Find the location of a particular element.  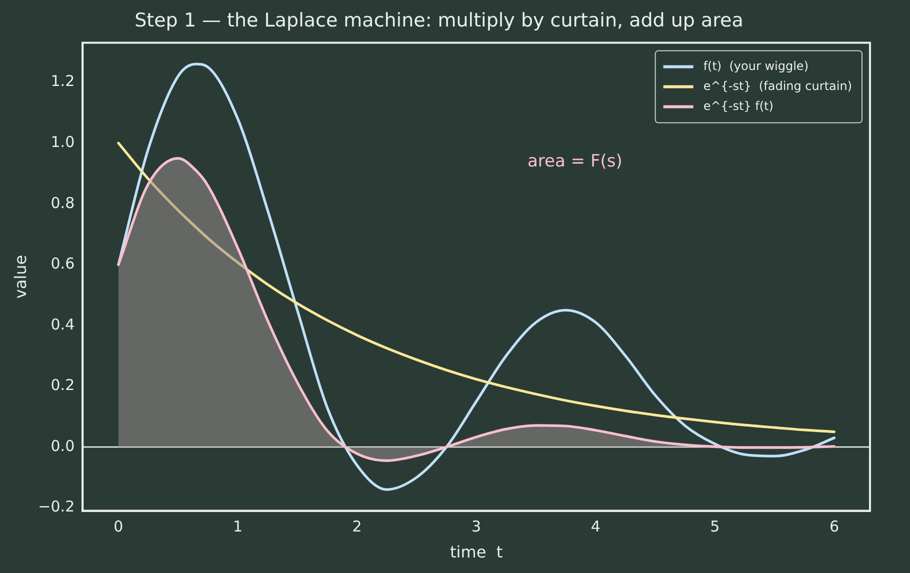

y-tick-label: 0.6 is located at coordinates (62, 263).